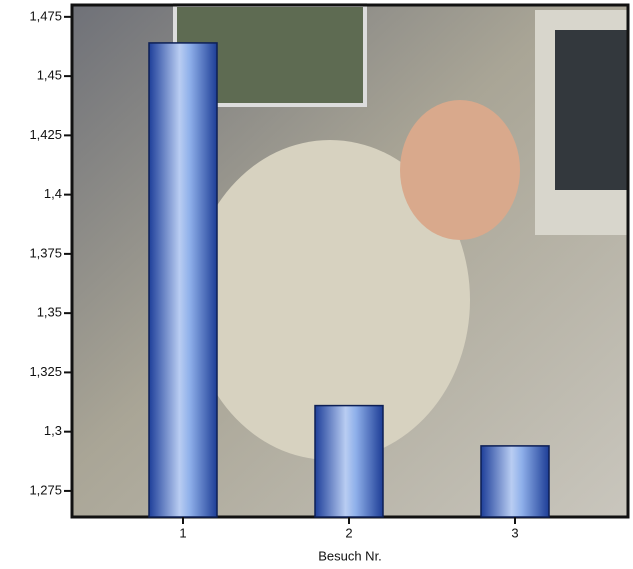 The height and width of the screenshot is (569, 633). Describe the element at coordinates (53, 430) in the screenshot. I see `y-tick-label: 1,3` at that location.